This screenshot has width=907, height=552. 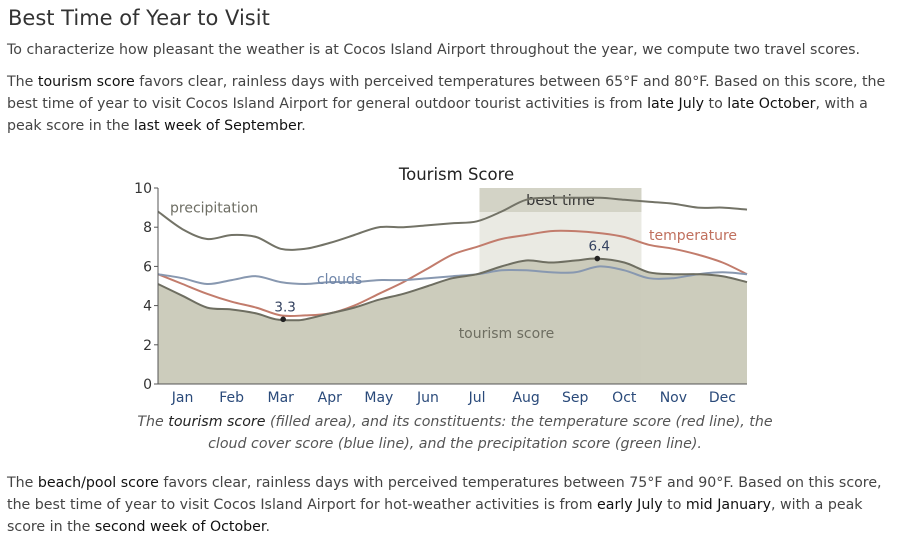 I want to click on x-tick-label-jan: Jan, so click(x=182, y=398).